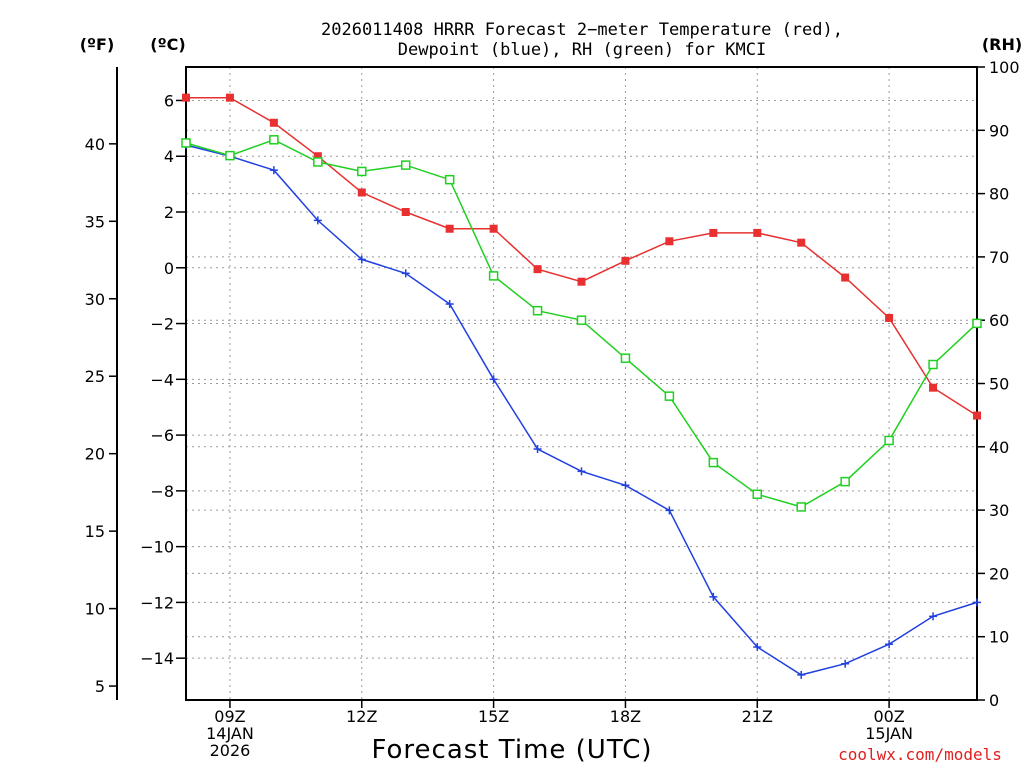 This screenshot has width=1024, height=768. I want to click on celsius-tick-label: 6, so click(169, 100).